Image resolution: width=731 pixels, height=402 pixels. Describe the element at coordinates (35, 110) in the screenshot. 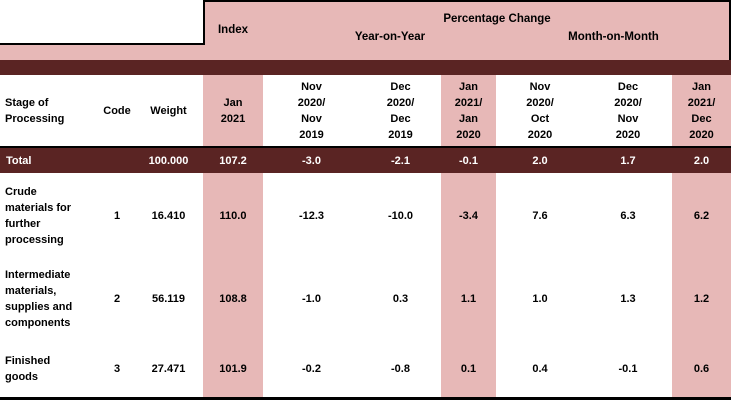

I see `col-header-stage-of-processing: Stage of Processing` at that location.